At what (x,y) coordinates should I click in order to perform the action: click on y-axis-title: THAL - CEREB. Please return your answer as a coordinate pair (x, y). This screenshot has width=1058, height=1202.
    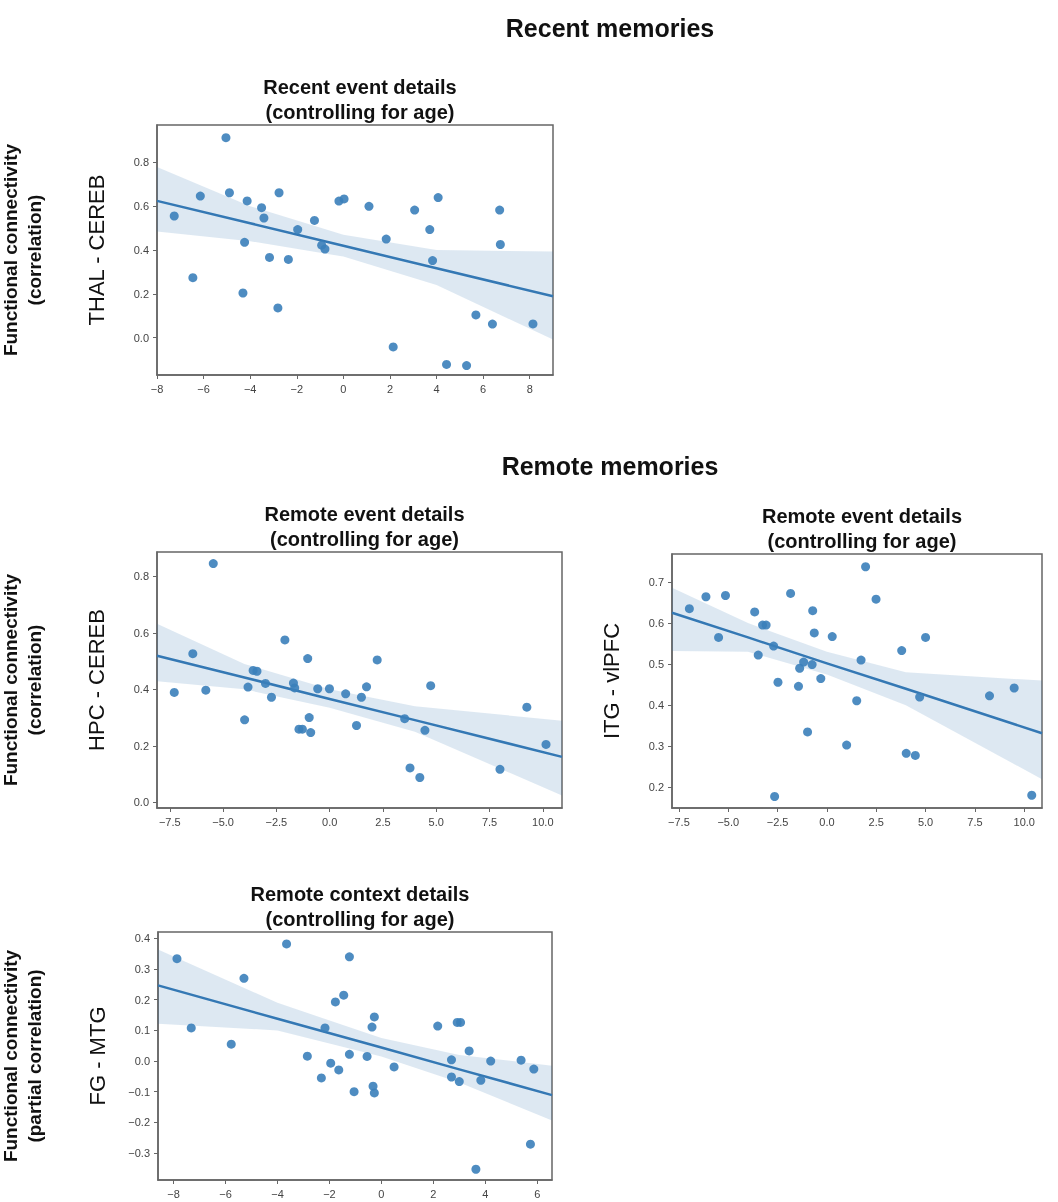
    Looking at the image, I should click on (96, 250).